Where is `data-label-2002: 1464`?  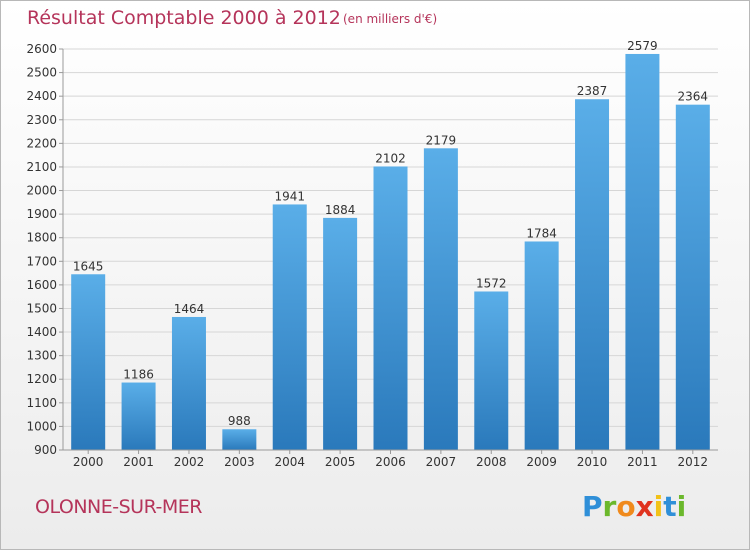
data-label-2002: 1464 is located at coordinates (189, 309).